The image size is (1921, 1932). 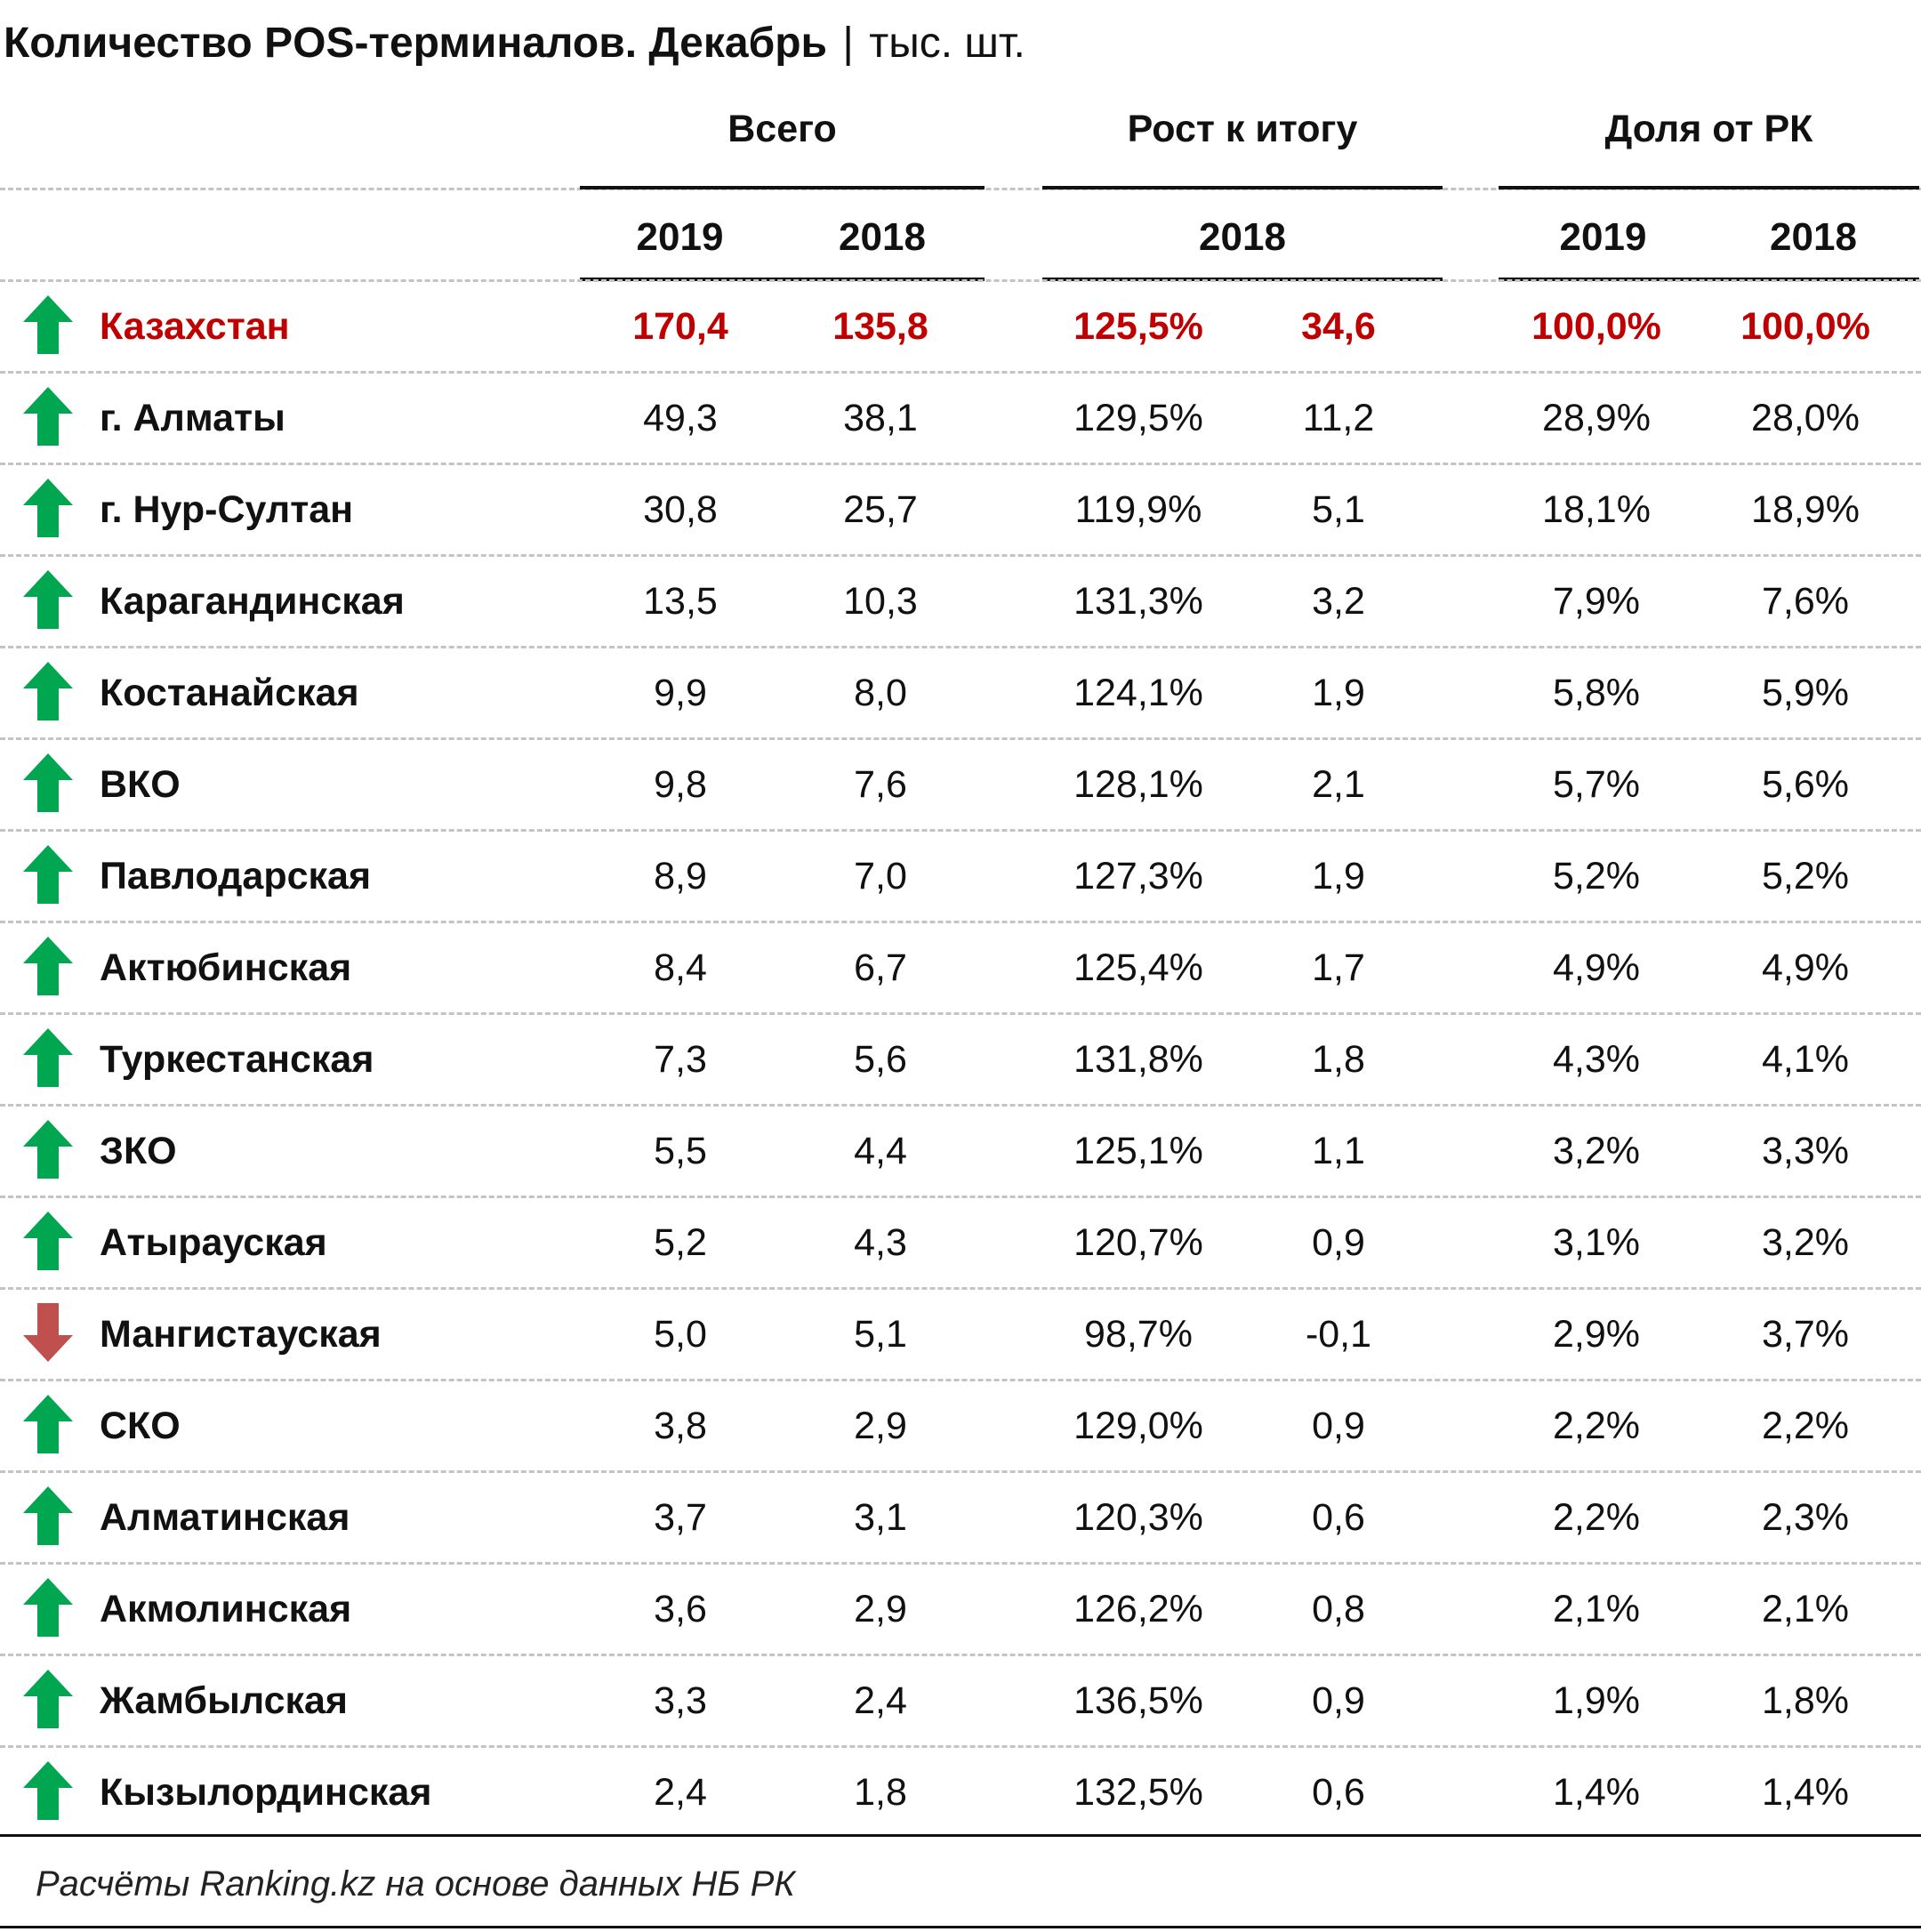 What do you see at coordinates (1338, 1334) in the screenshot?
I see `growth-abs-cell: -0,1` at bounding box center [1338, 1334].